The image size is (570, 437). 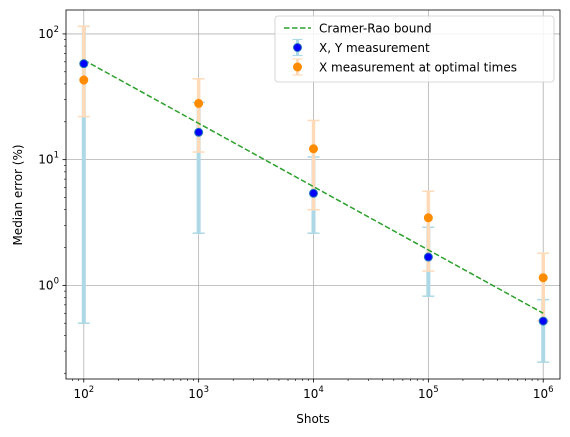 What do you see at coordinates (375, 29) in the screenshot?
I see `legend-label: Cramer-Rao bound` at bounding box center [375, 29].